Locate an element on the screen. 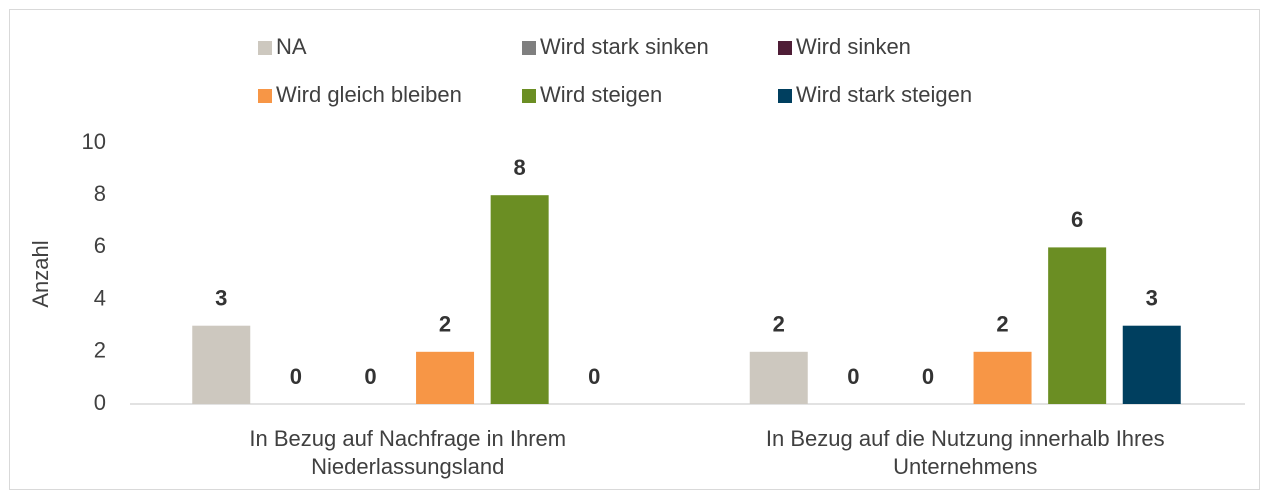  legend-label: NA is located at coordinates (291, 46).